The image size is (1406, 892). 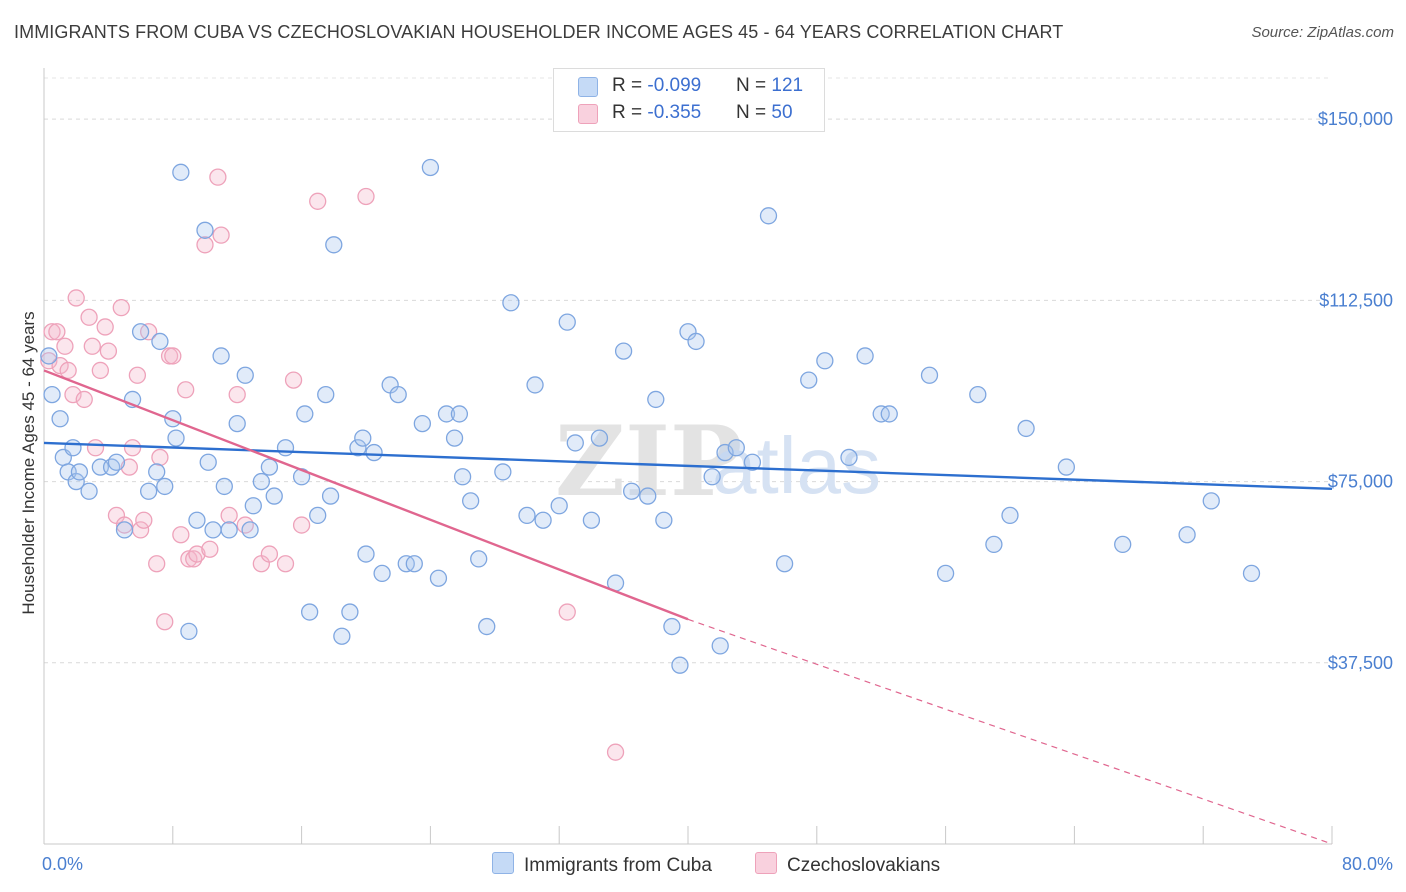 I want to click on chart-source: Source: ZipAtlas.com, so click(x=1322, y=32).